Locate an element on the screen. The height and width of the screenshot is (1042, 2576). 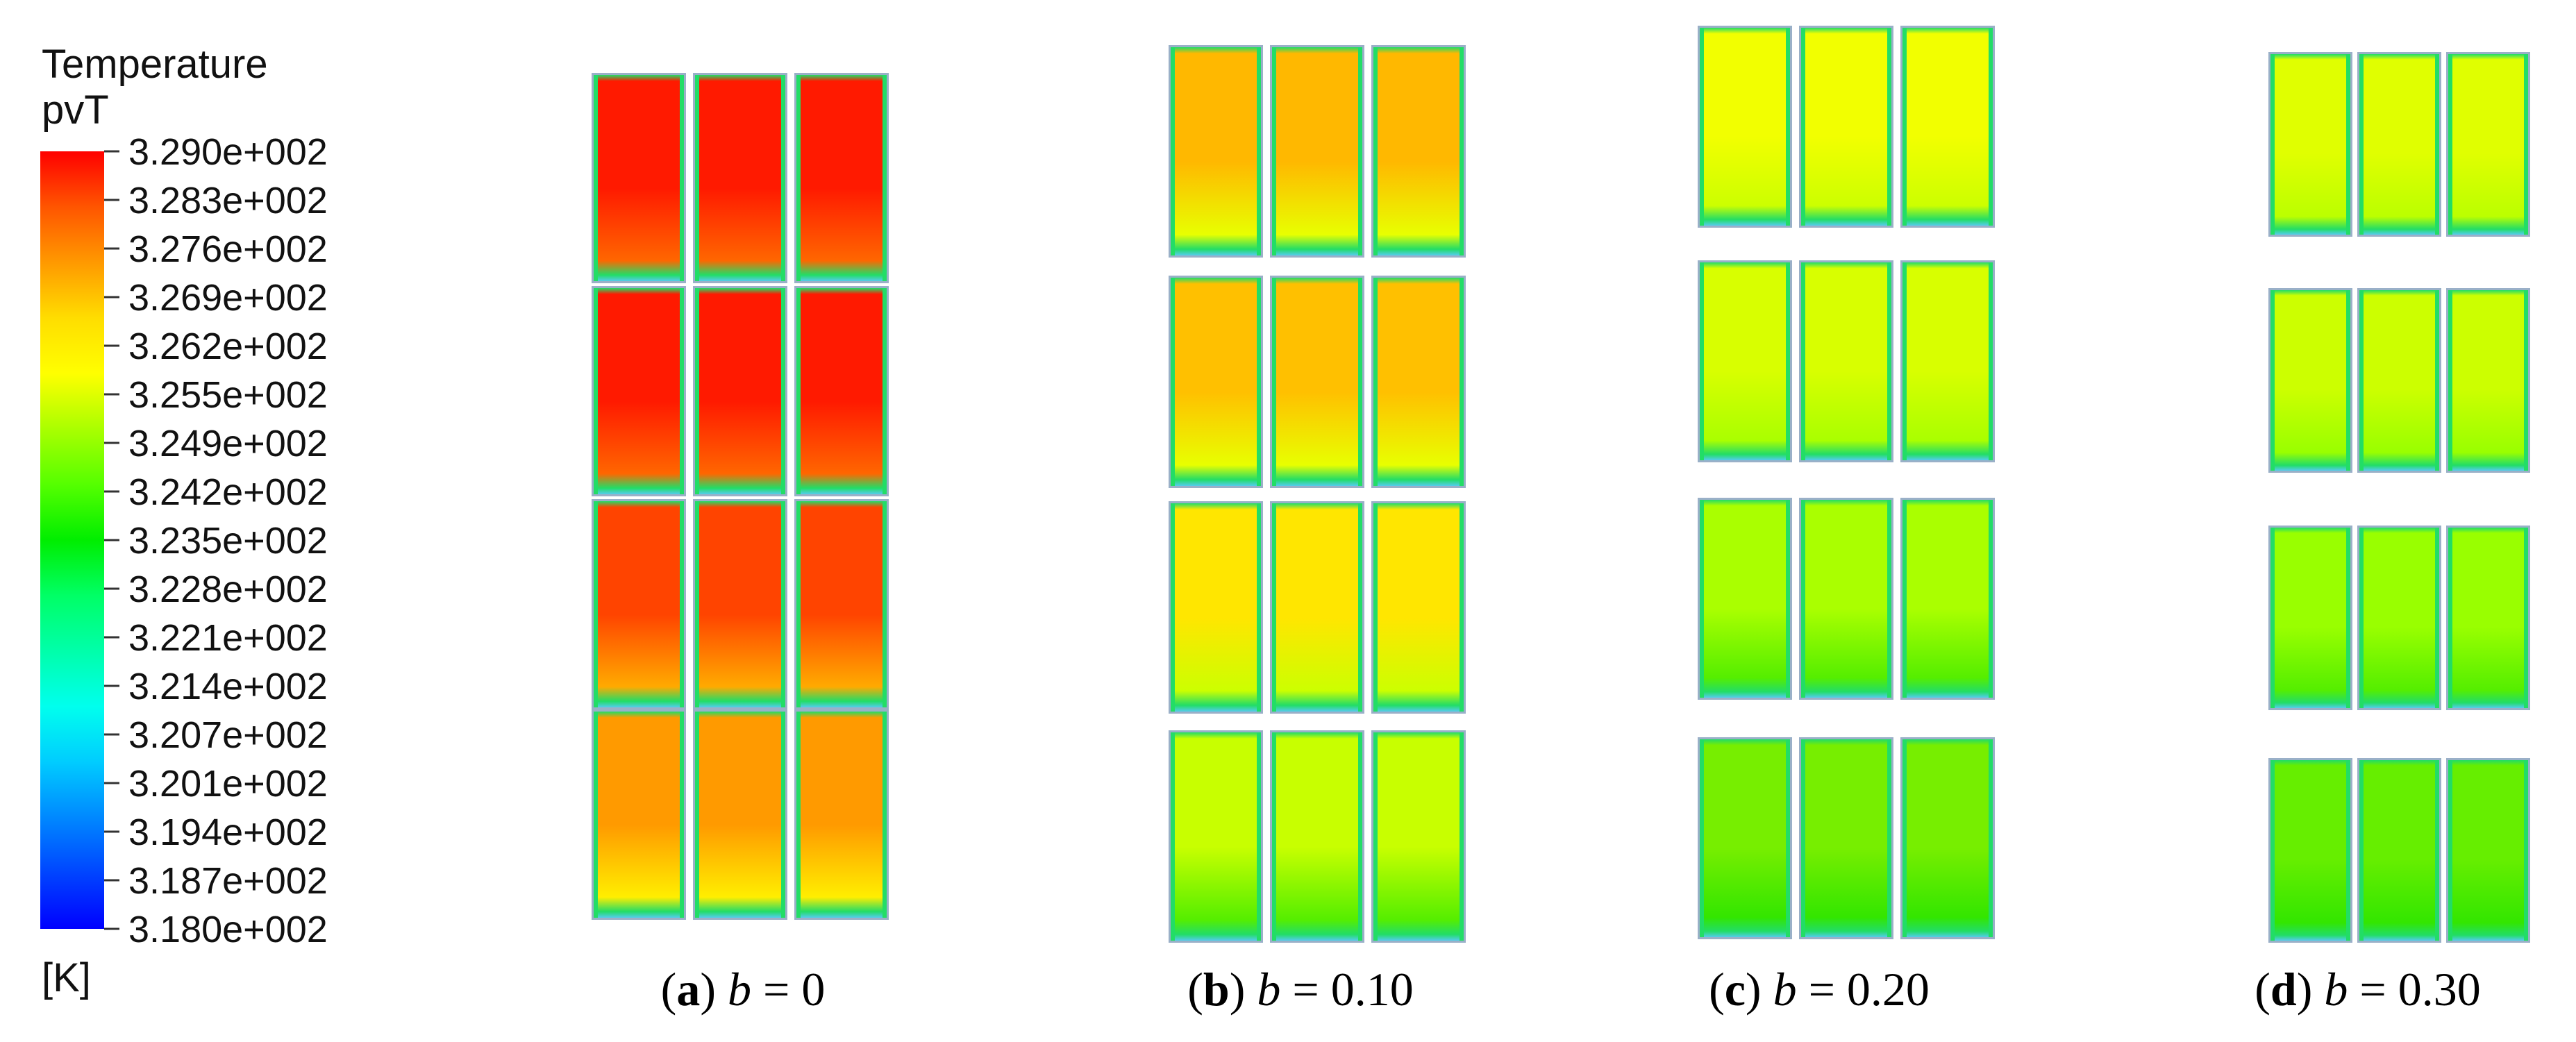
legend-tick-label: 3.235e+002 is located at coordinates (228, 541).